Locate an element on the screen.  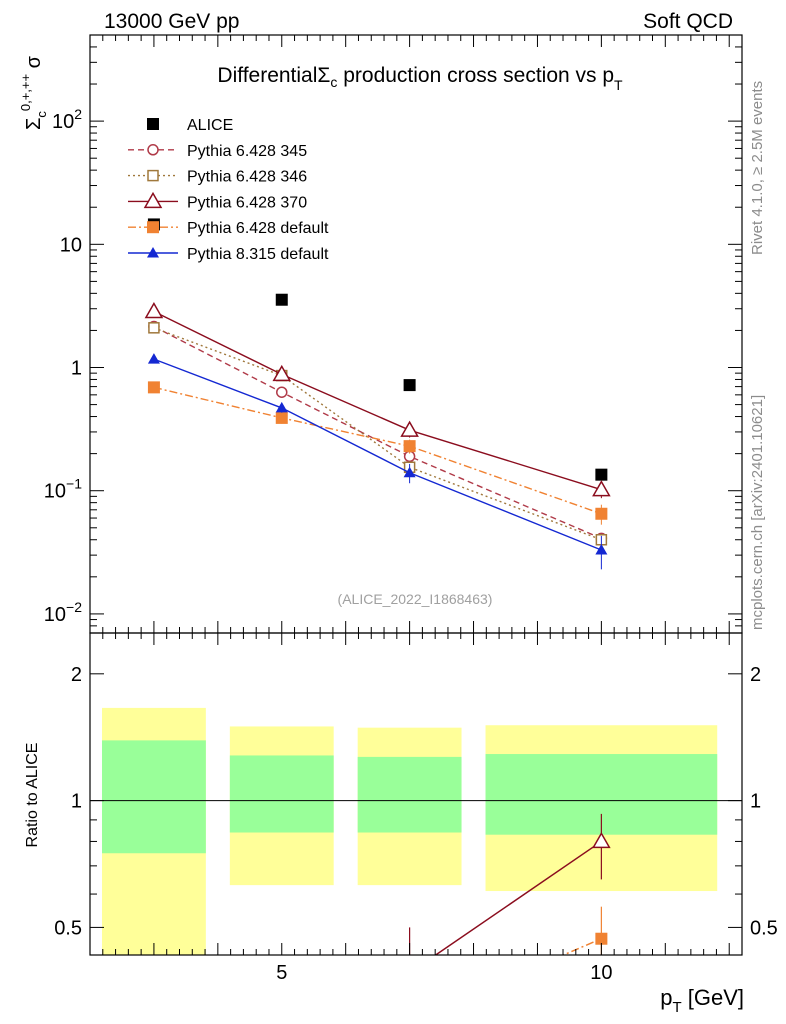
main-ylabel-sup: 0,+,++ is located at coordinates (25, 92).